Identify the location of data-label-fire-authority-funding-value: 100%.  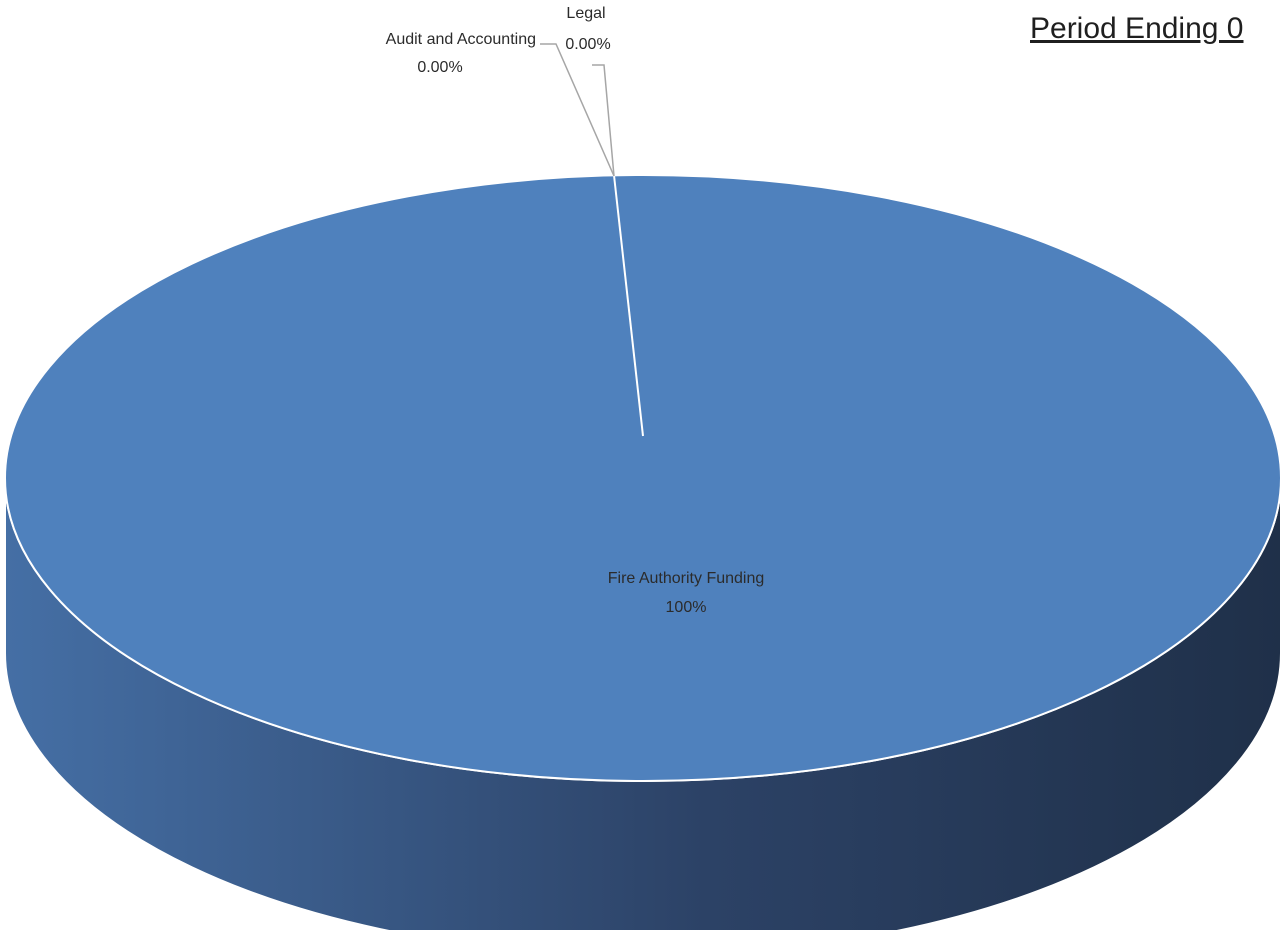
(686, 607).